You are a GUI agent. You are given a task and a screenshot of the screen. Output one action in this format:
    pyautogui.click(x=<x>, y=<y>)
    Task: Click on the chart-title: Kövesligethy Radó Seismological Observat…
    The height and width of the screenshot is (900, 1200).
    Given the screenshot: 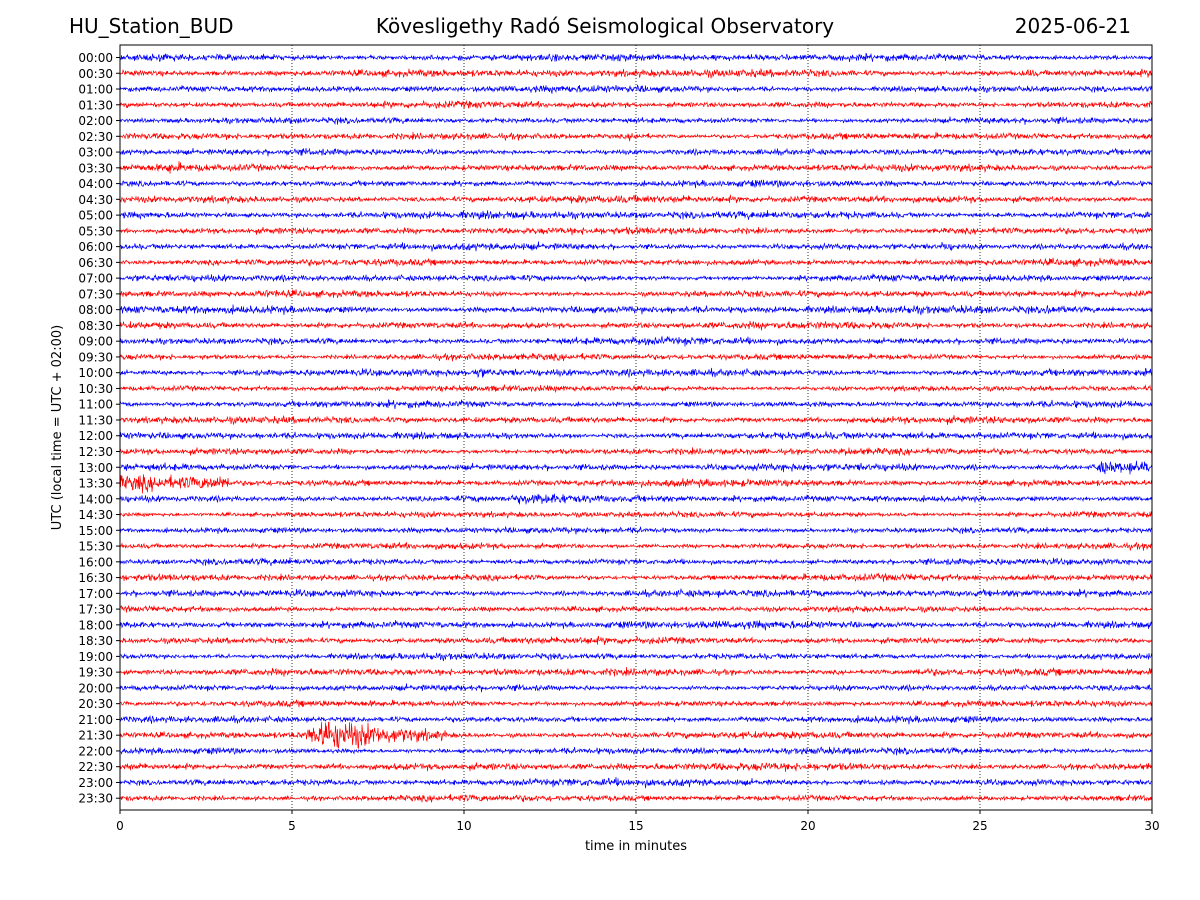 What is the action you would take?
    pyautogui.click(x=605, y=26)
    